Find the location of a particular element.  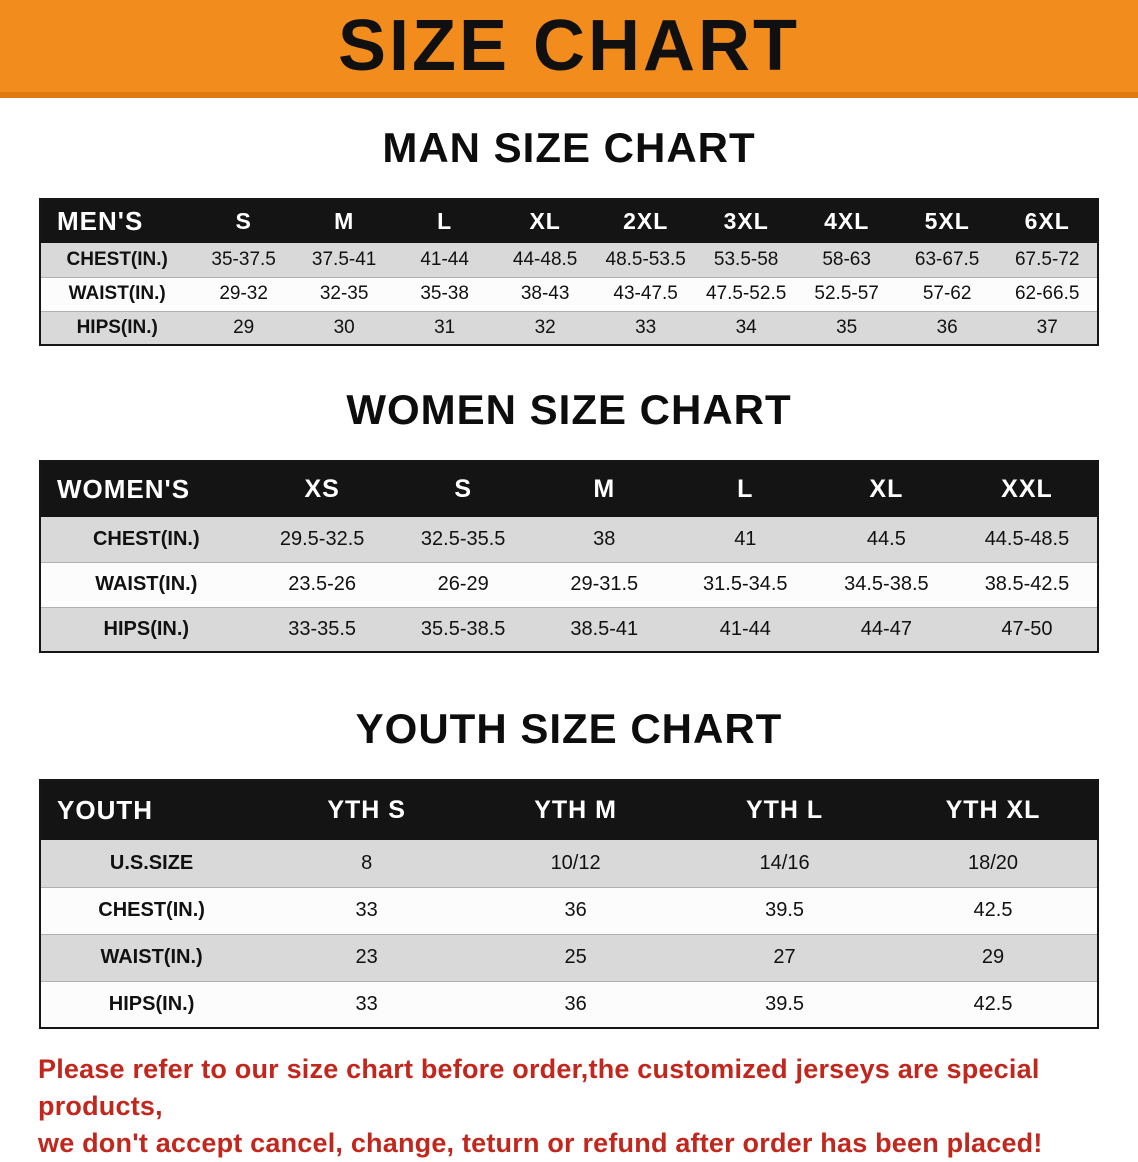

size-value-cell: 38.5-41 is located at coordinates (604, 629).